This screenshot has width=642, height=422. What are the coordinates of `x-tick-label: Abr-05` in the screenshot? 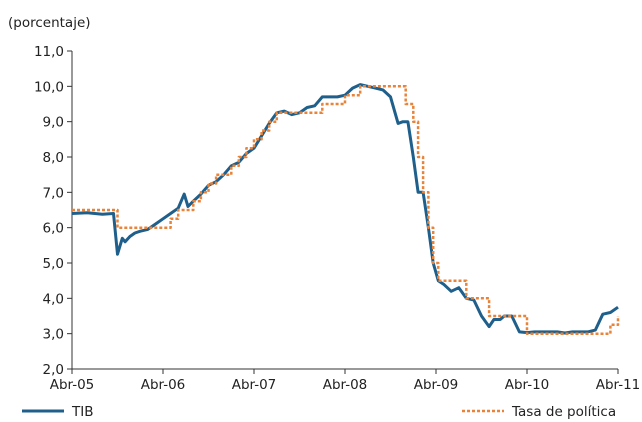 It's located at (72, 385).